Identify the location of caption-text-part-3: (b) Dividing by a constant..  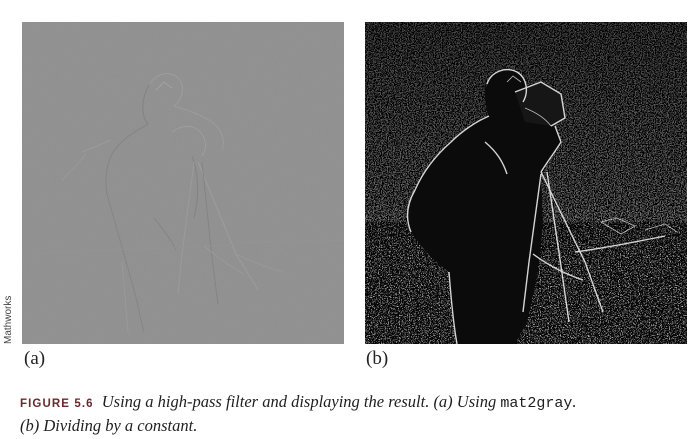
(109, 425).